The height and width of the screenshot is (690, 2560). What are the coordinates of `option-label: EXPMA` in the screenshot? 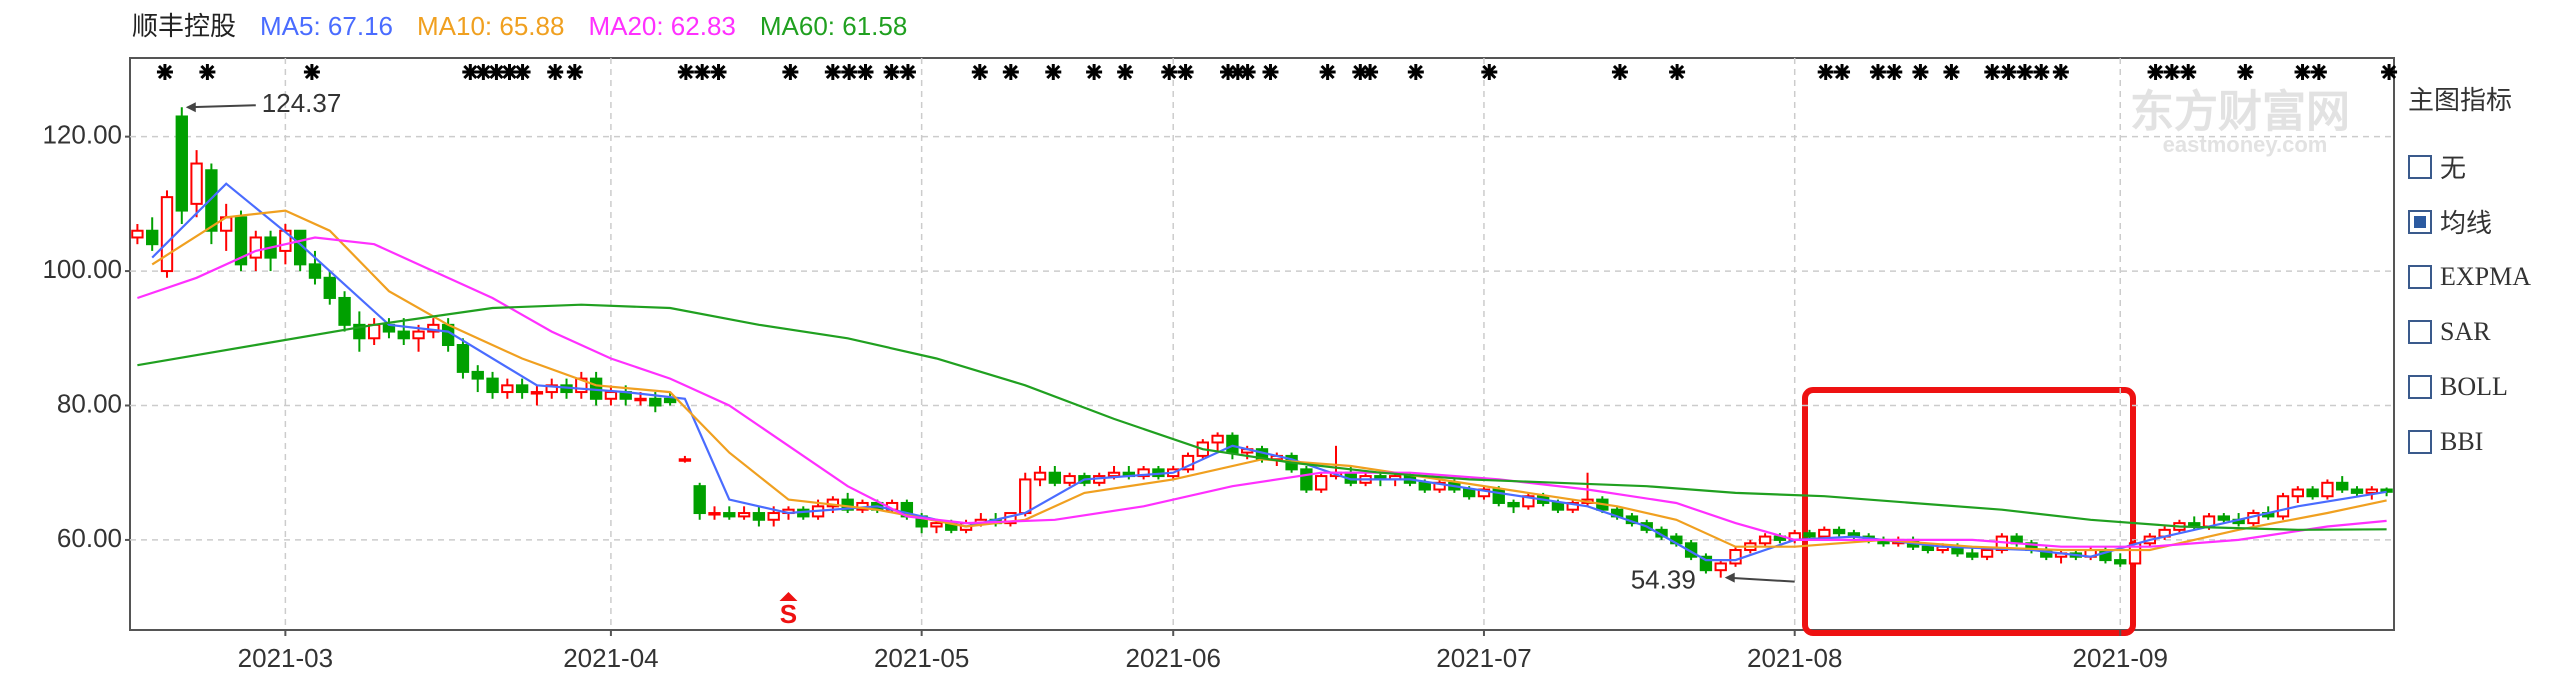 It's located at (2486, 276).